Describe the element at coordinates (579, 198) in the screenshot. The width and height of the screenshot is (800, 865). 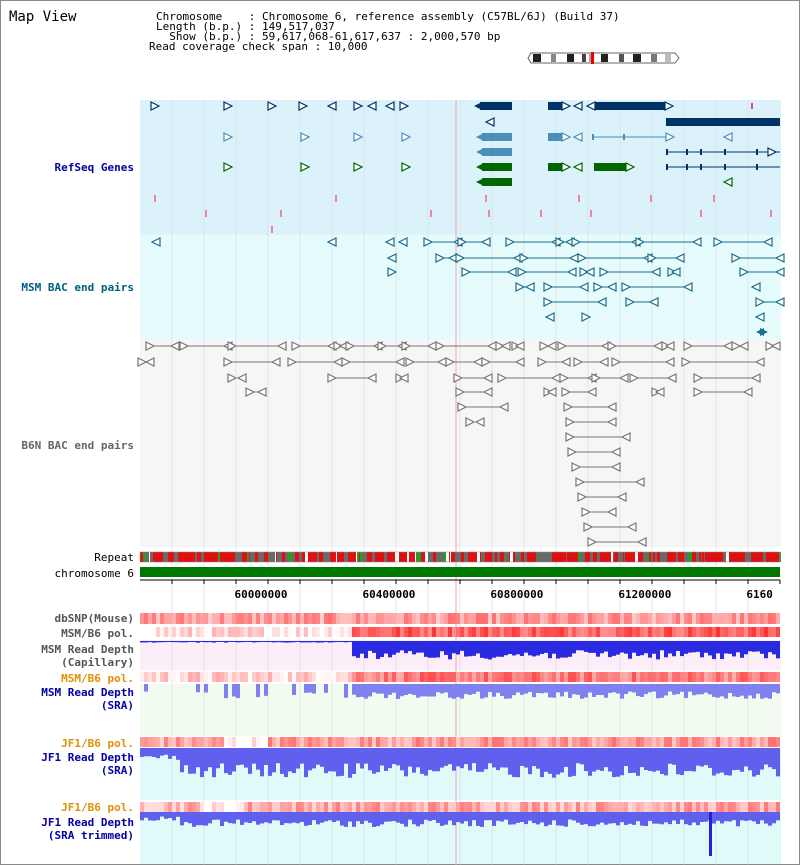
I see `snp-tick` at that location.